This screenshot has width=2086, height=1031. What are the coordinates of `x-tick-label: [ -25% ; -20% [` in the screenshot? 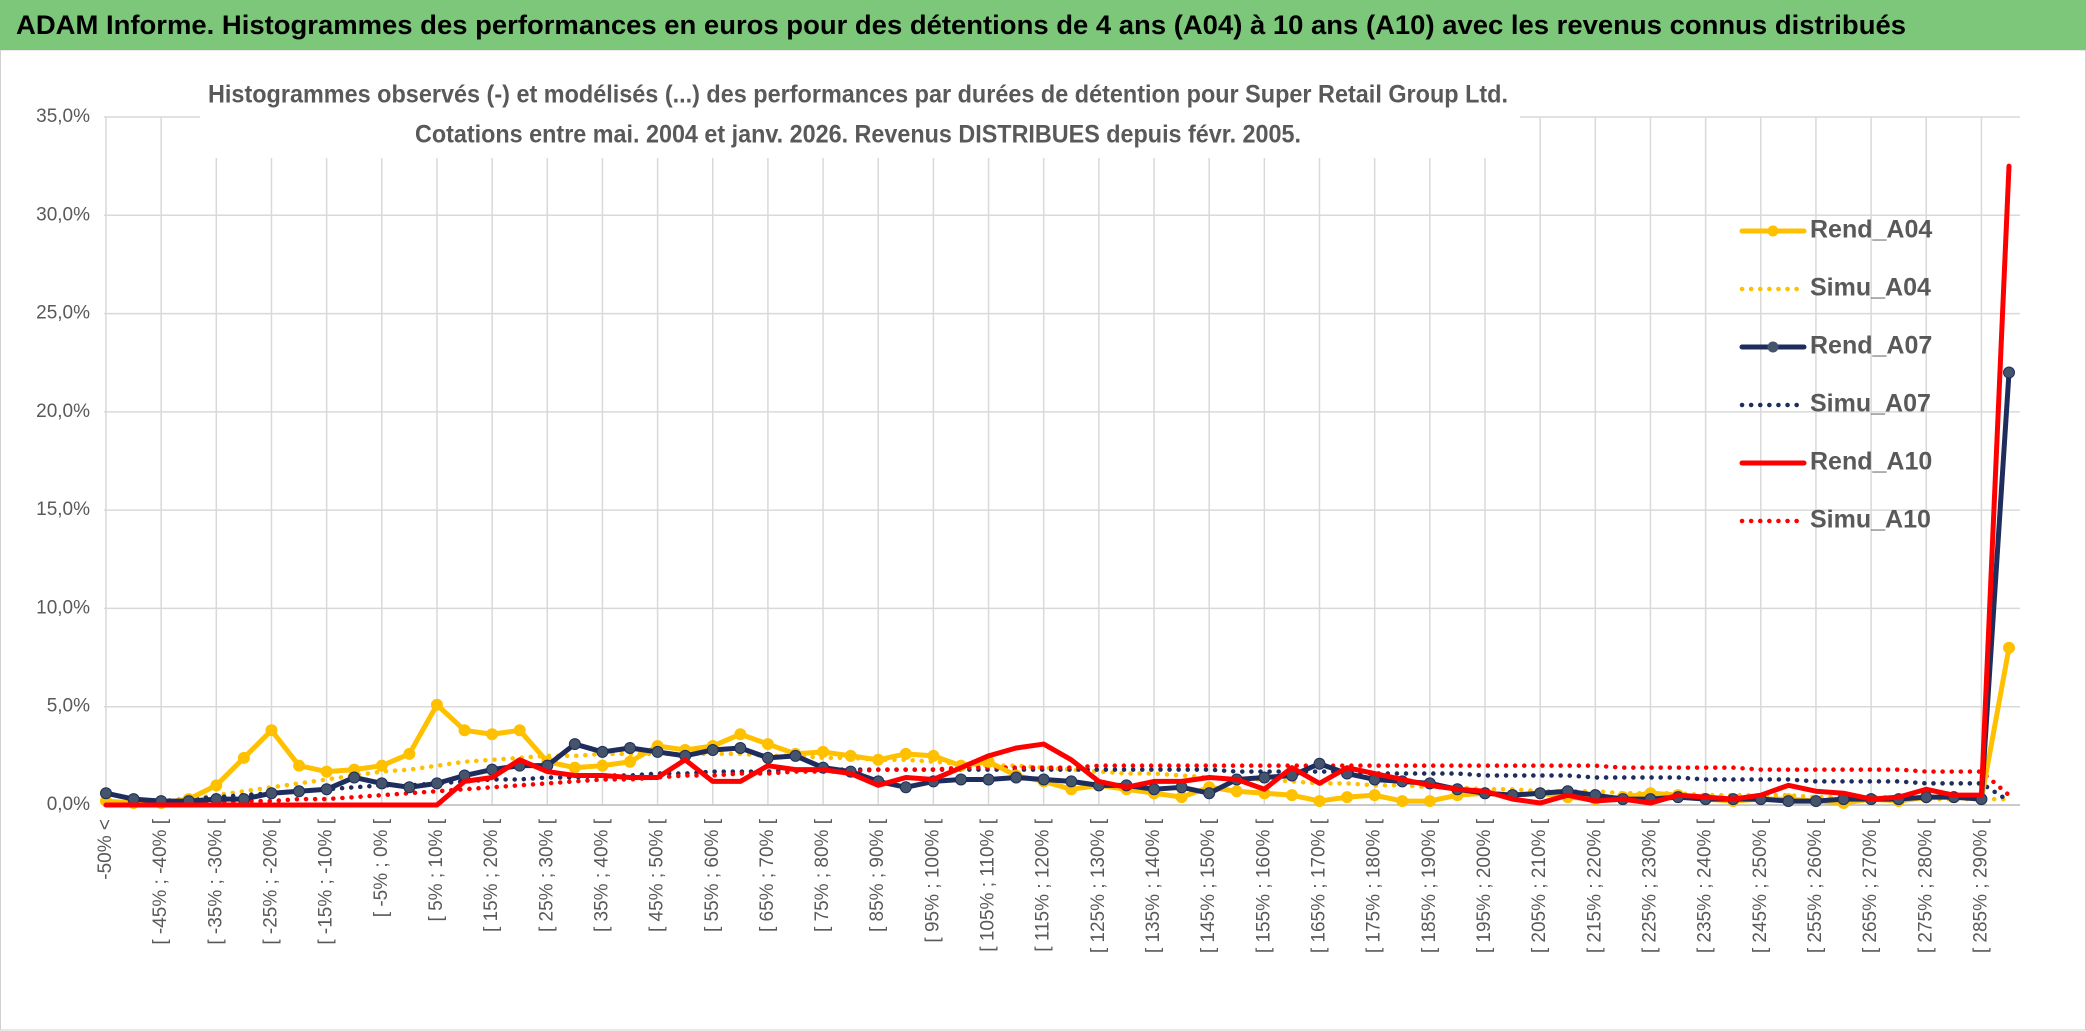 It's located at (270, 881).